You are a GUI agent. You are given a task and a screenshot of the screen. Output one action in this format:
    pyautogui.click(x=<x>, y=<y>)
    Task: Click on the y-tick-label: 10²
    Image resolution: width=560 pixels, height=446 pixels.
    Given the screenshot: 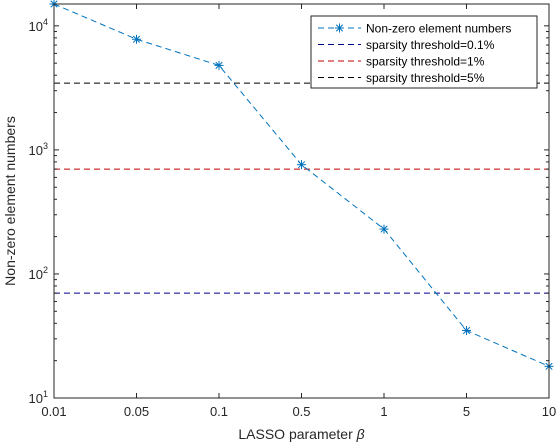 What is the action you would take?
    pyautogui.click(x=38, y=273)
    